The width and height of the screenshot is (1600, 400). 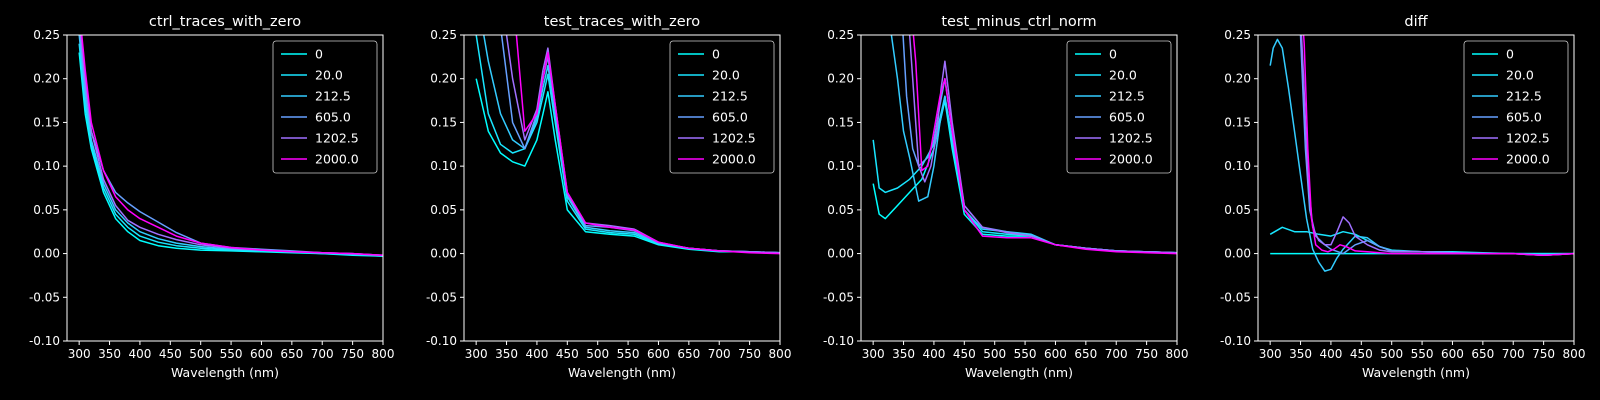 I want to click on chart-title: ctrl_traces_with_zero, so click(x=225, y=22).